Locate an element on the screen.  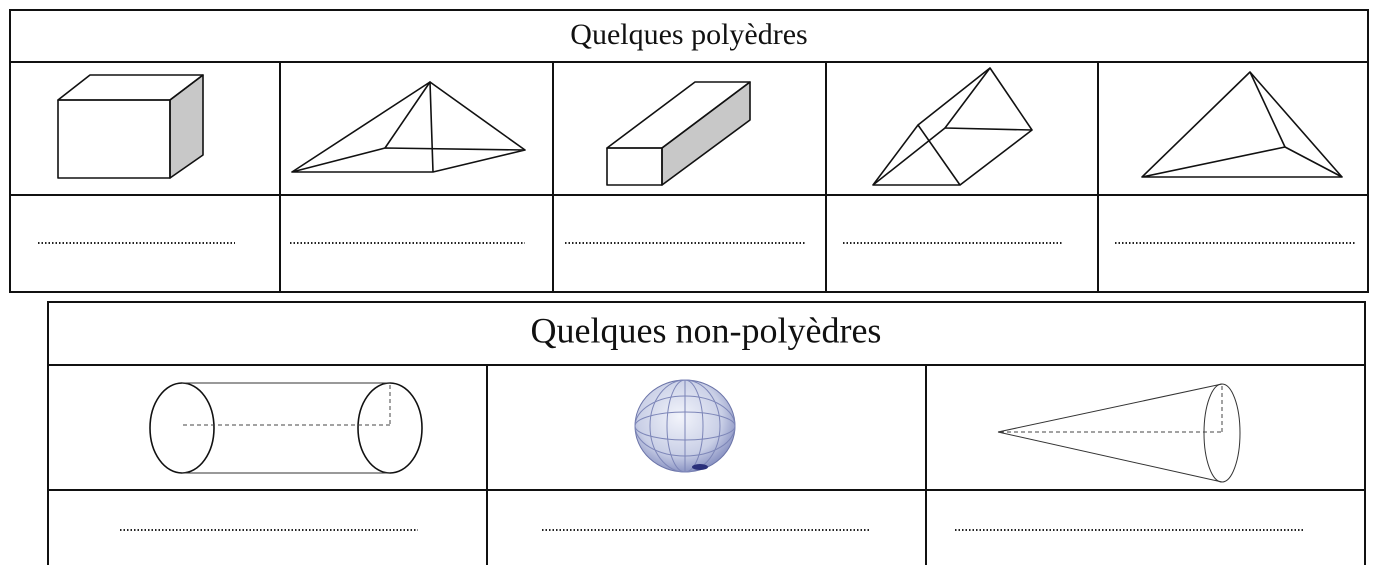
cube is located at coordinates (130, 126).